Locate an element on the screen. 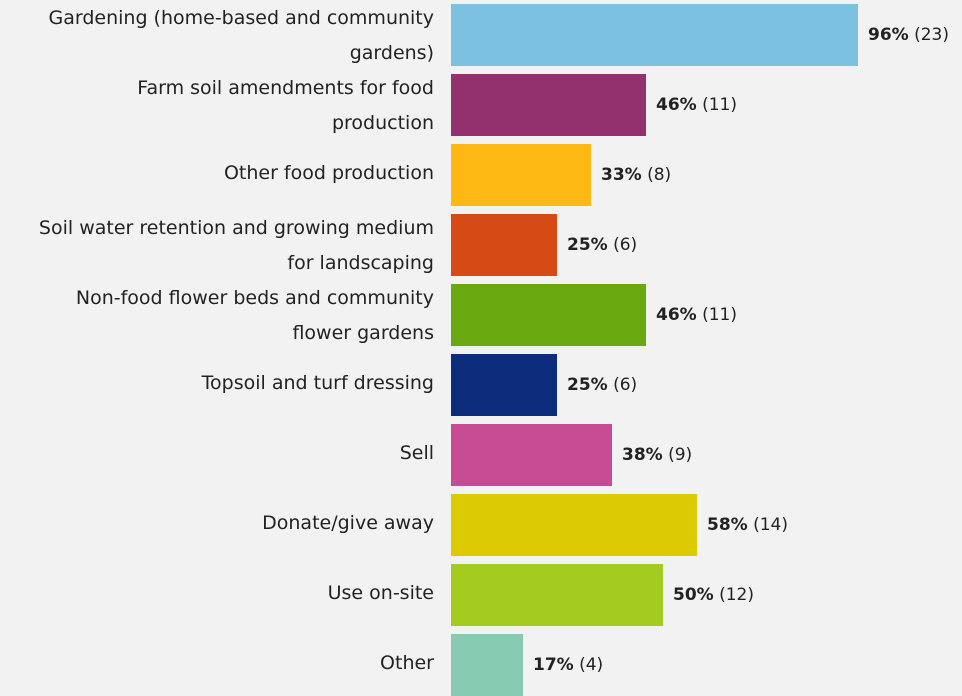 The image size is (962, 696). value-label: 58% (14) is located at coordinates (747, 525).